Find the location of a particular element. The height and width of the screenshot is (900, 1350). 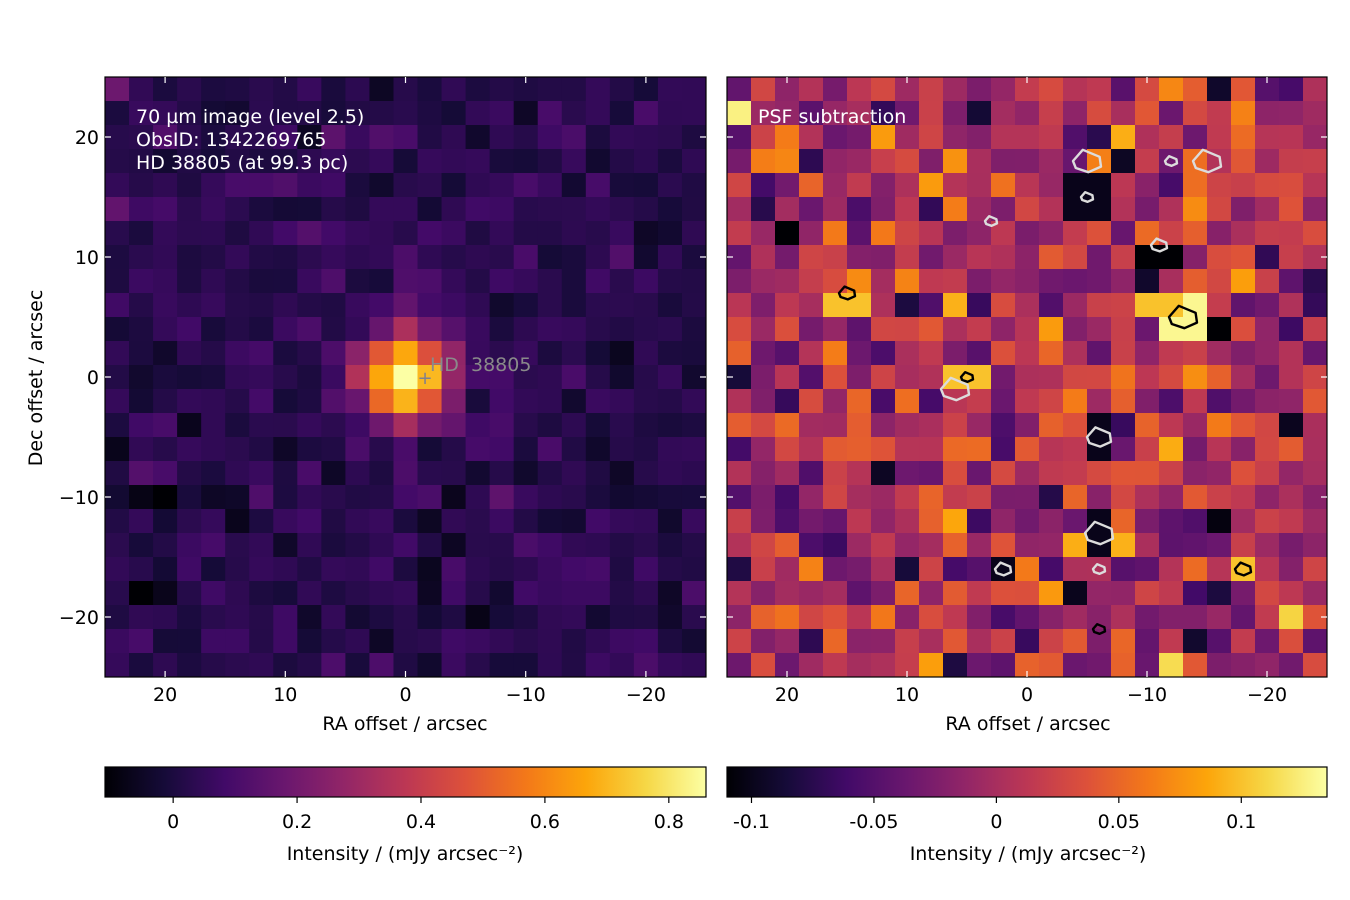

right-colorbar-gradient is located at coordinates (1027, 782).